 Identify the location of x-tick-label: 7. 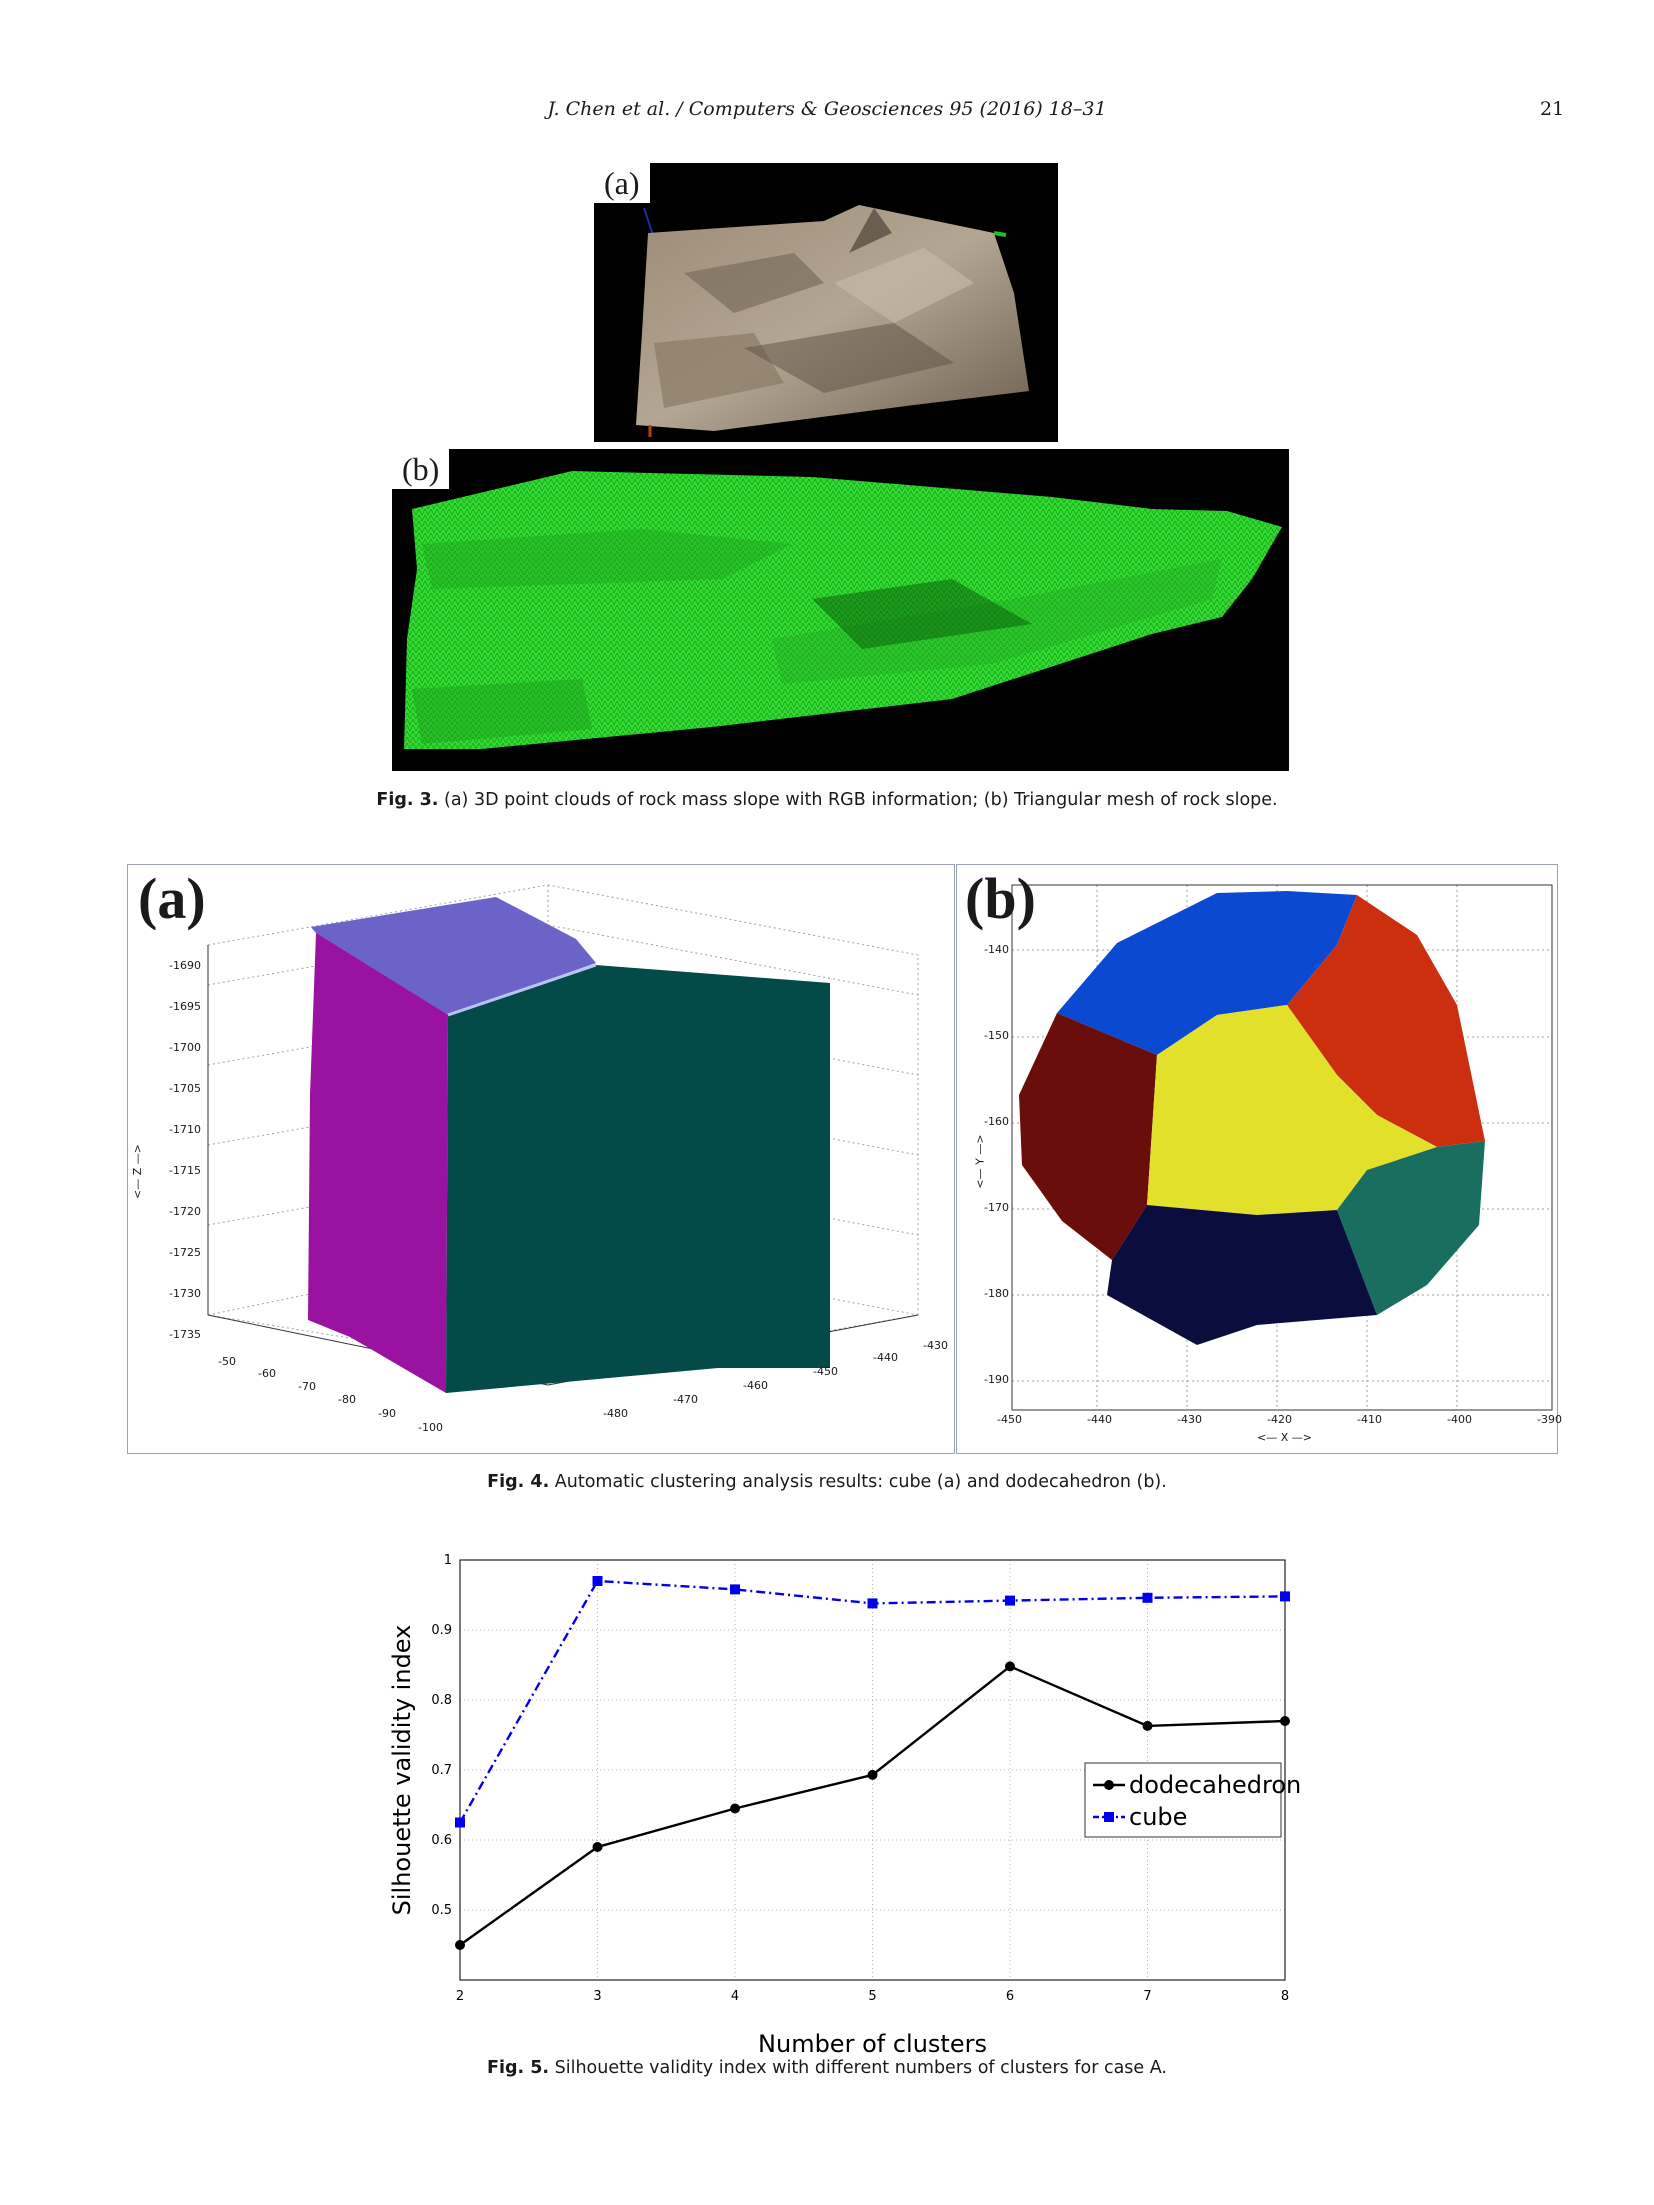
(1147, 1996).